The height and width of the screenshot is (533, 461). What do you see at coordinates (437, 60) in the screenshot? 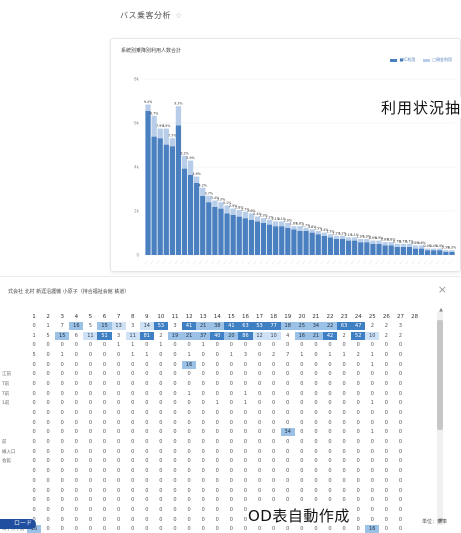
I see `legend-cash: □現金利用` at bounding box center [437, 60].